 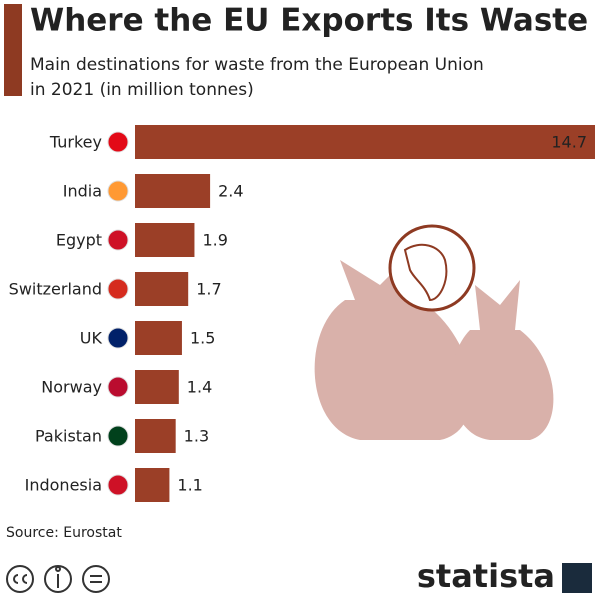 I want to click on y-tick-label: India, so click(x=82, y=191).